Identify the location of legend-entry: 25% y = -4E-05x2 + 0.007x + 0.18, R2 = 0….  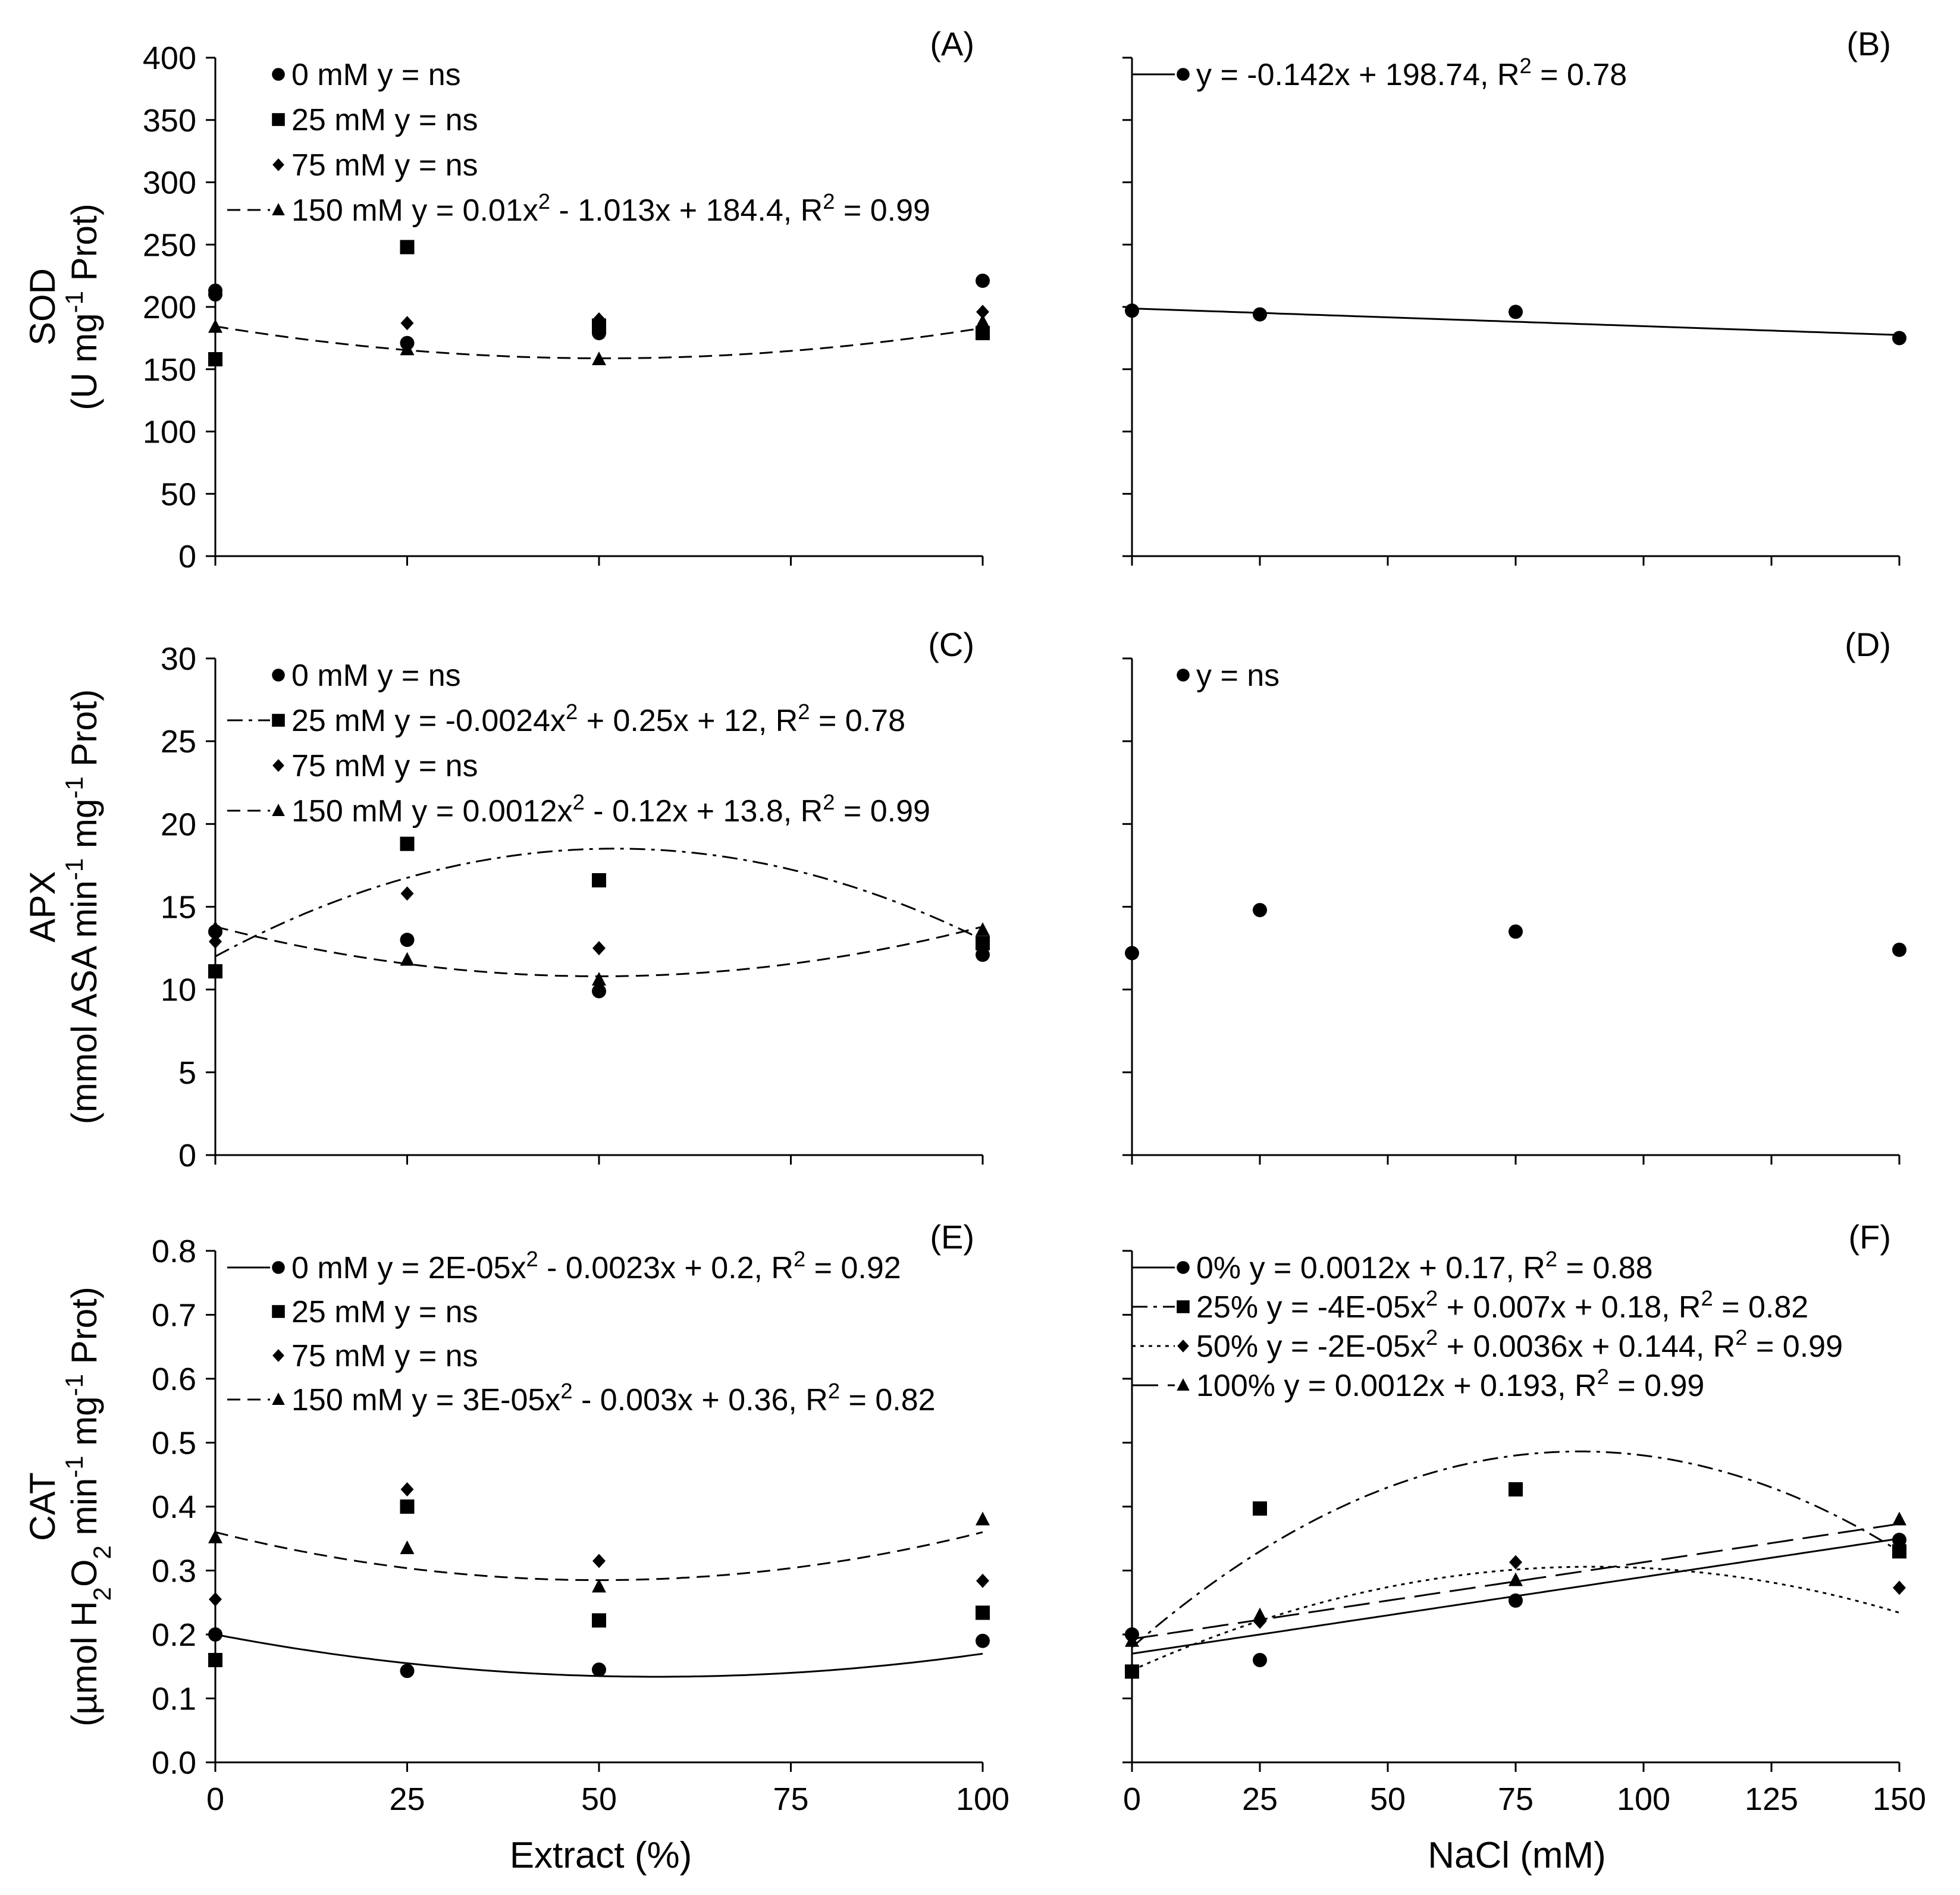
(1470, 1305).